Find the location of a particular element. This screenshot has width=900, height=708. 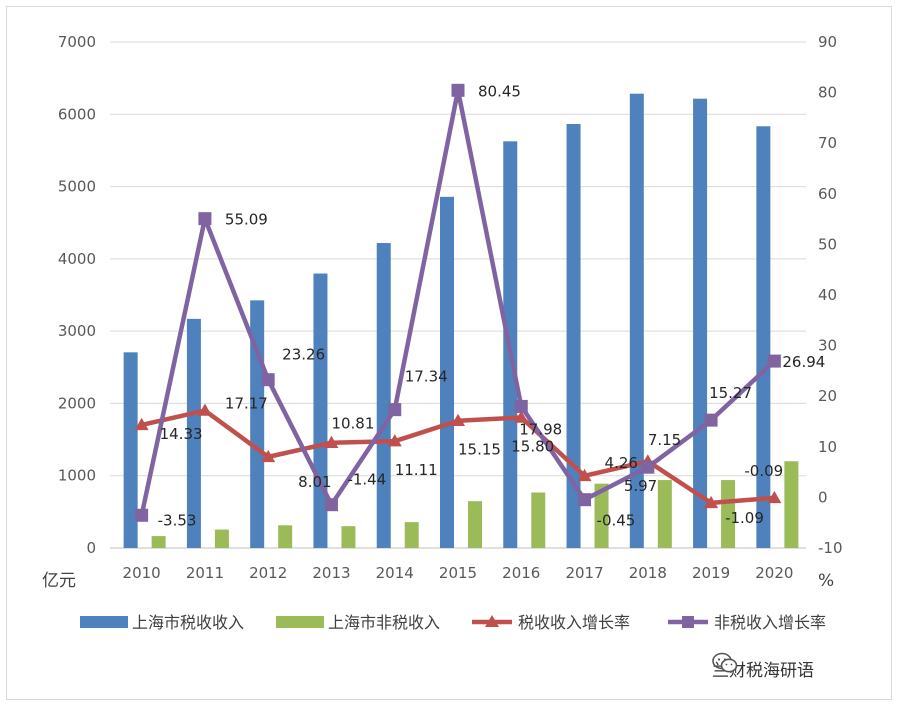

legend: 上海市税收收入 上海市非税收入 税收收入增长率 非税收入增长率 is located at coordinates (453, 622).